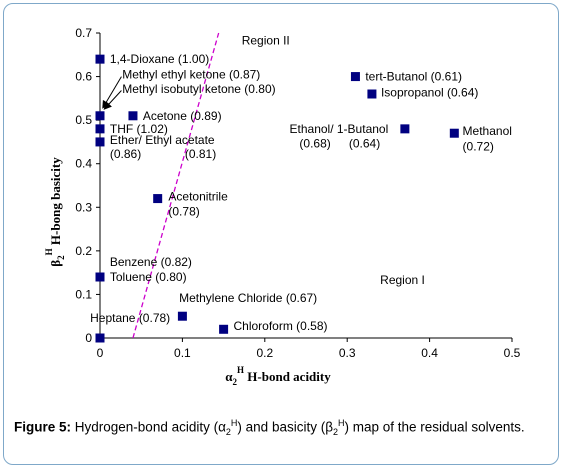 Image resolution: width=564 pixels, height=470 pixels. What do you see at coordinates (339, 129) in the screenshot?
I see `point-label: Ethanol/ 1-Butanol` at bounding box center [339, 129].